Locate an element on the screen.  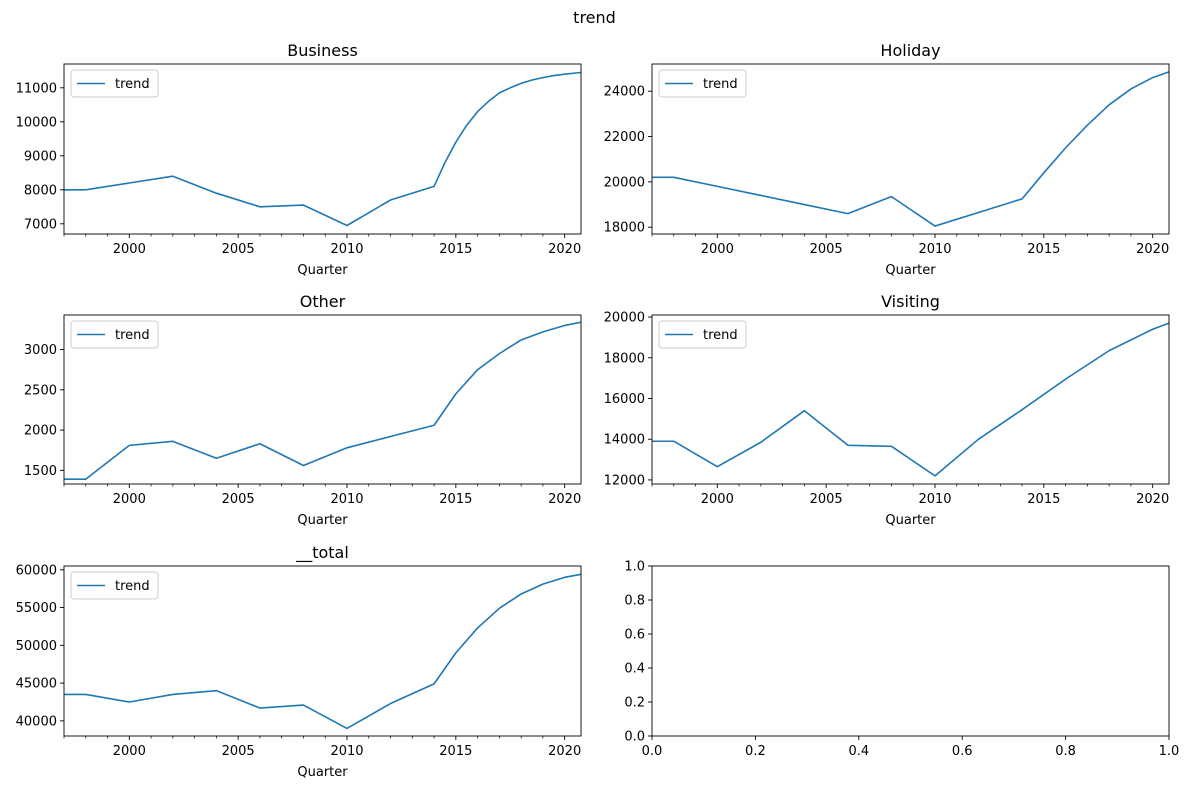
y-tick-label: 1500 is located at coordinates (40, 471).